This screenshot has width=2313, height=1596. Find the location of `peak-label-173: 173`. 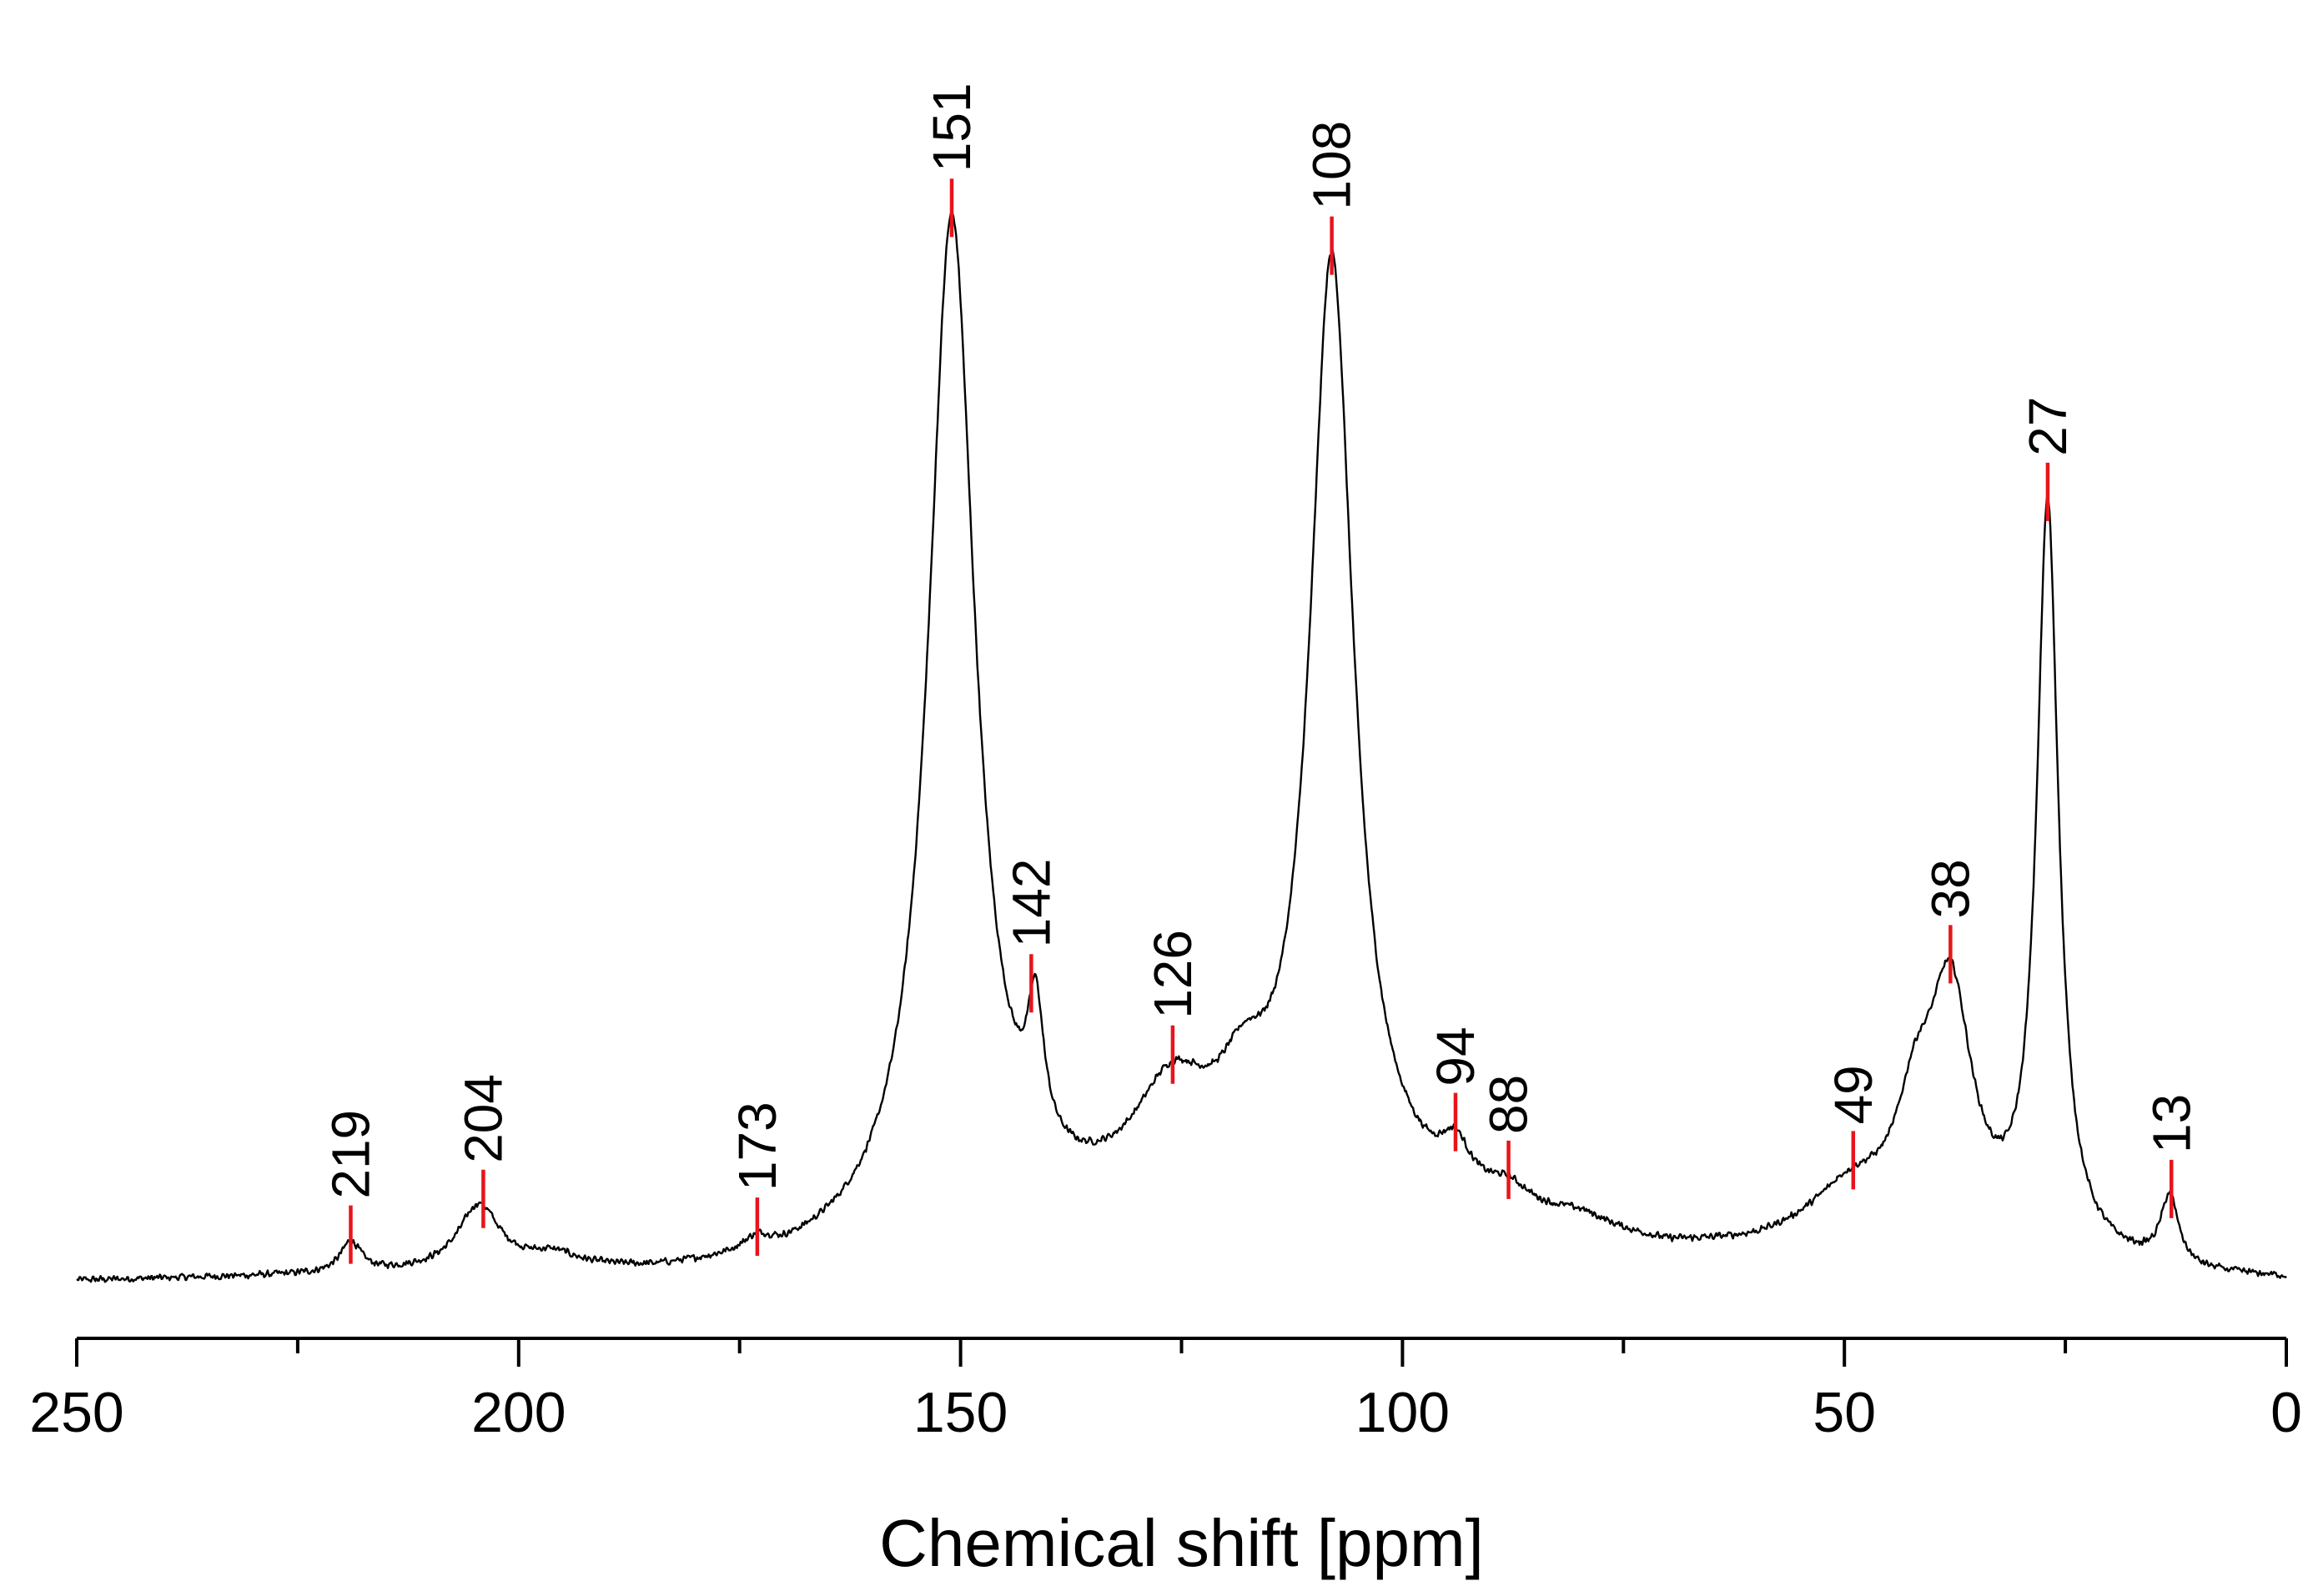

peak-label-173: 173 is located at coordinates (757, 1146).